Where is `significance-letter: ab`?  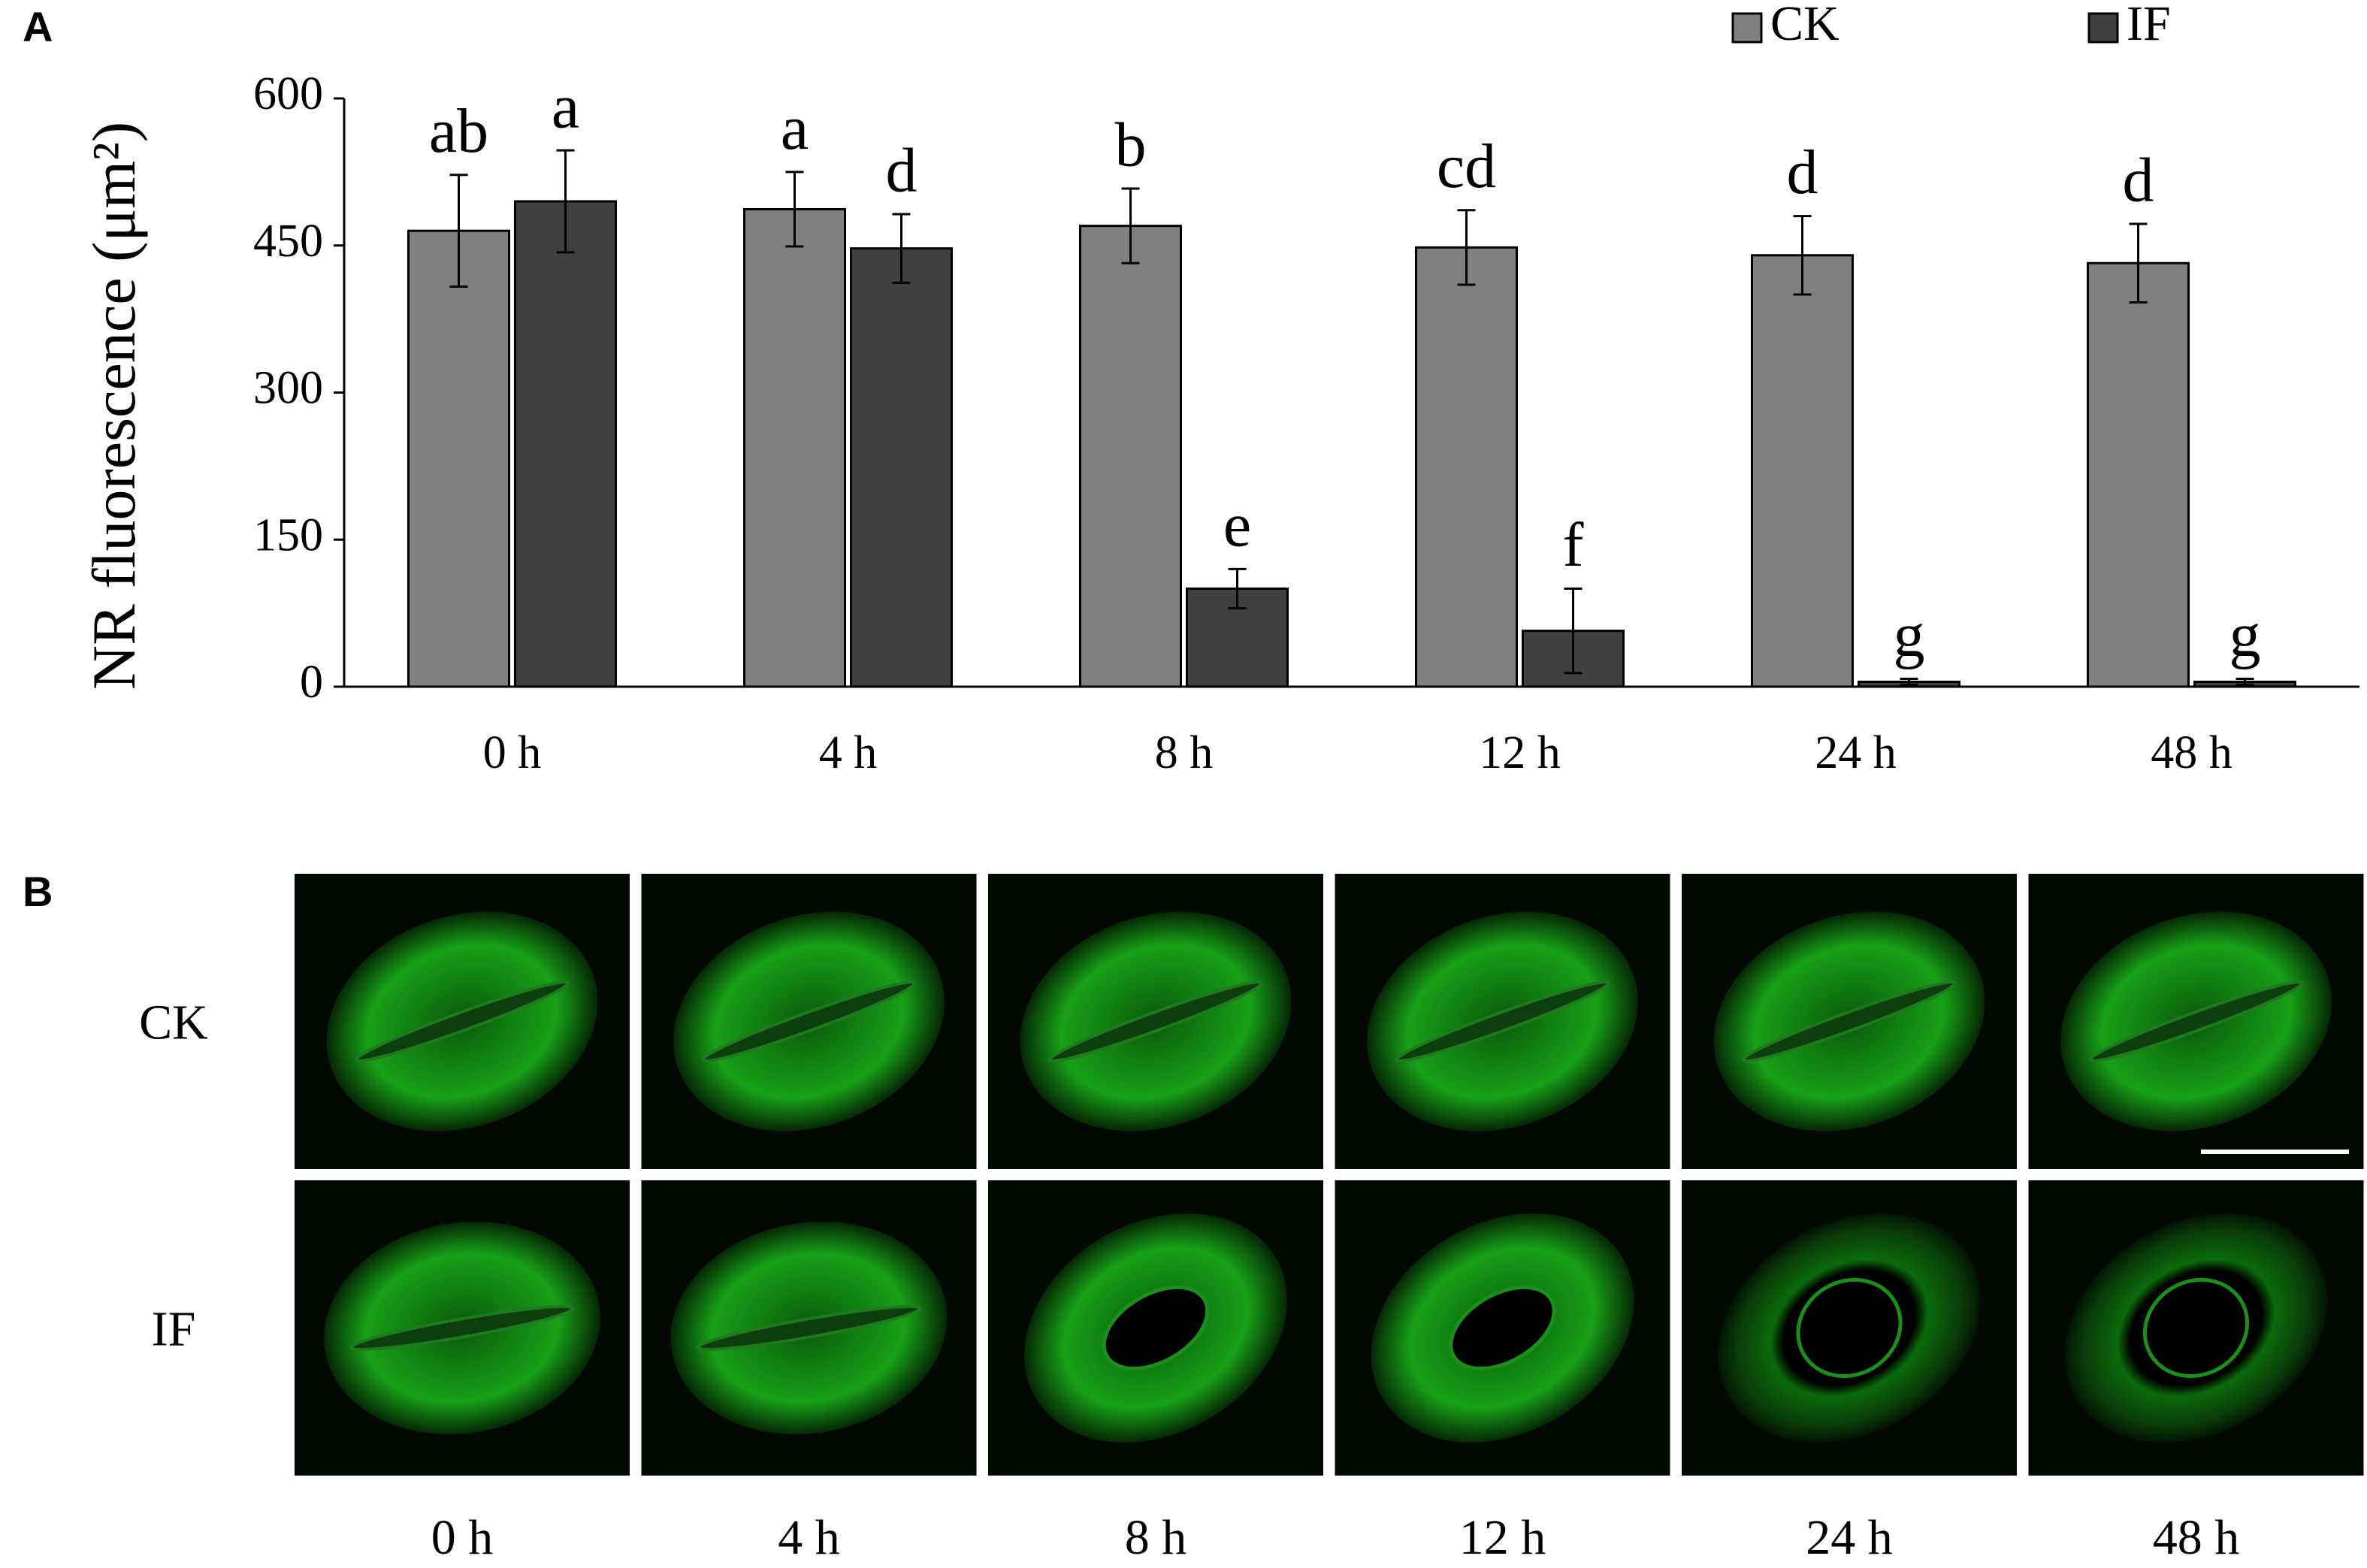 significance-letter: ab is located at coordinates (458, 131).